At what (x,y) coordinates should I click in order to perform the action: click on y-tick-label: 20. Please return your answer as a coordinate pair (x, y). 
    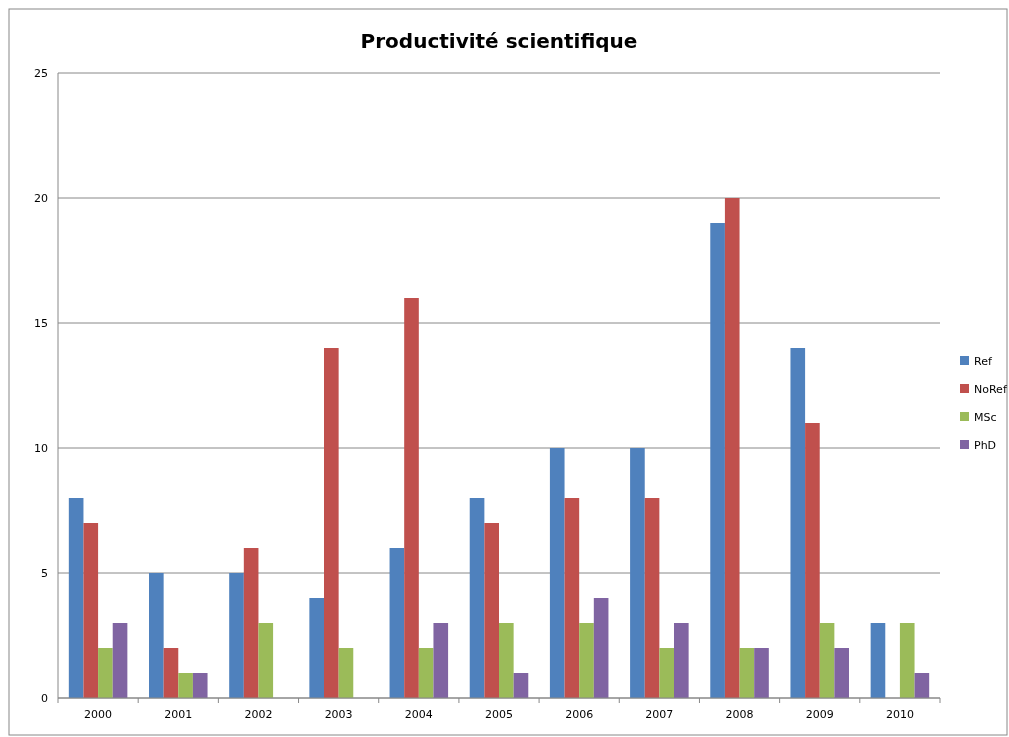
    Looking at the image, I should click on (41, 198).